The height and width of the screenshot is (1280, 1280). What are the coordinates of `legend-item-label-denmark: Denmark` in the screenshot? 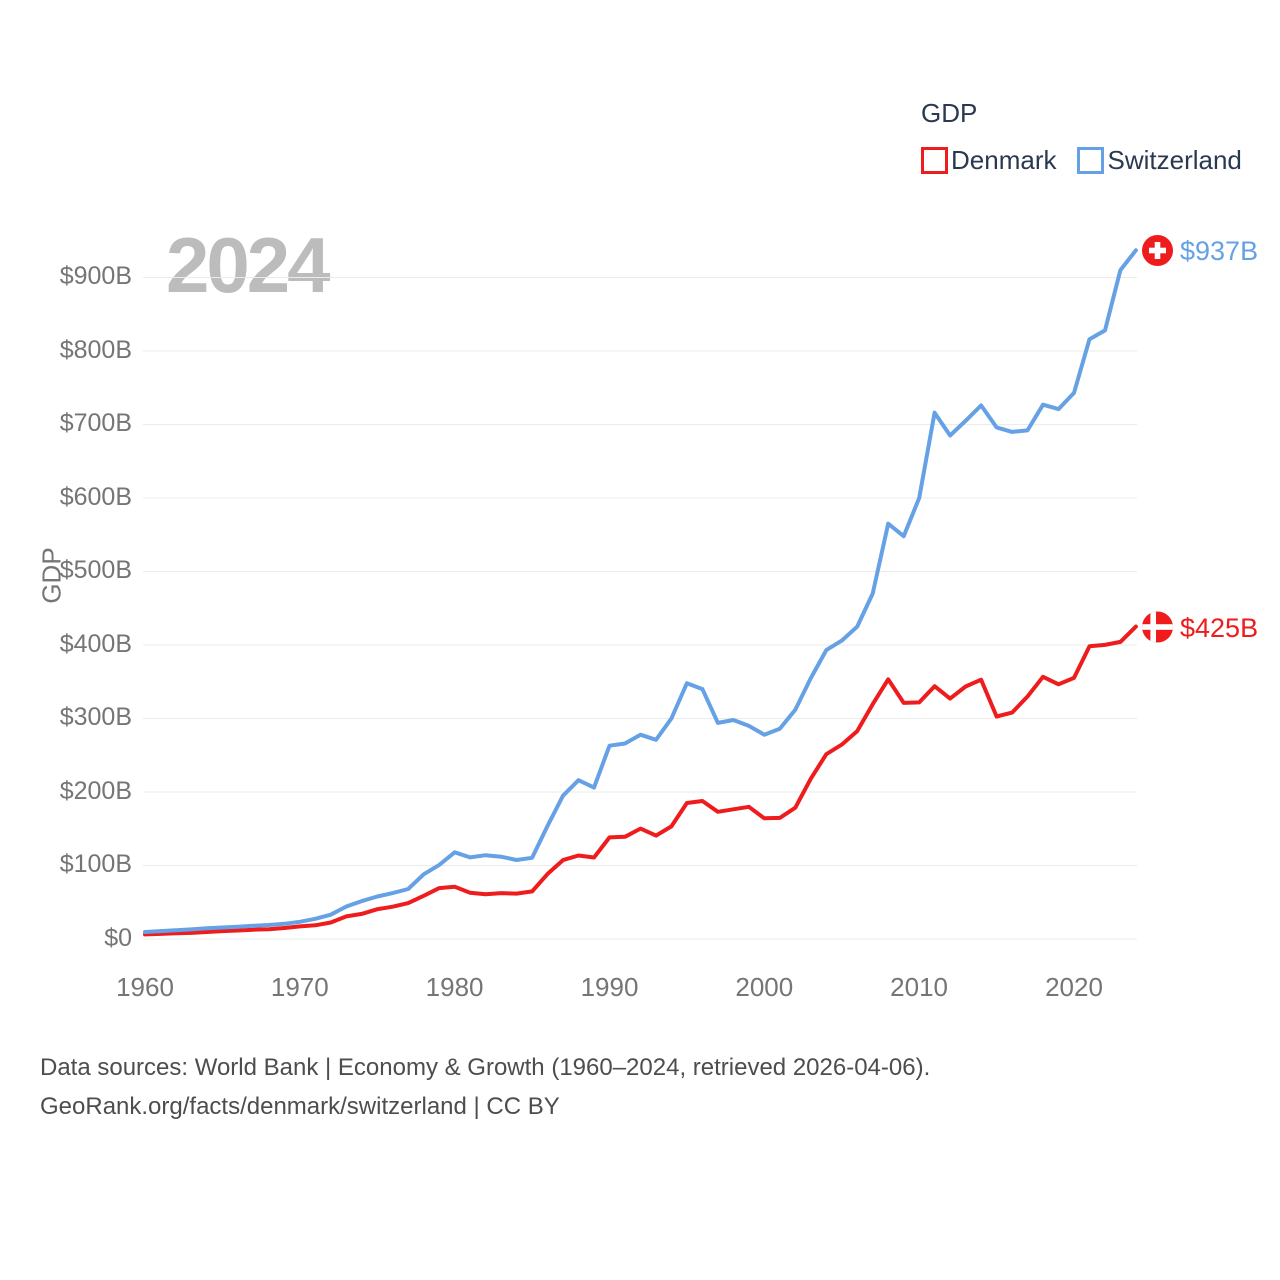 It's located at (1004, 160).